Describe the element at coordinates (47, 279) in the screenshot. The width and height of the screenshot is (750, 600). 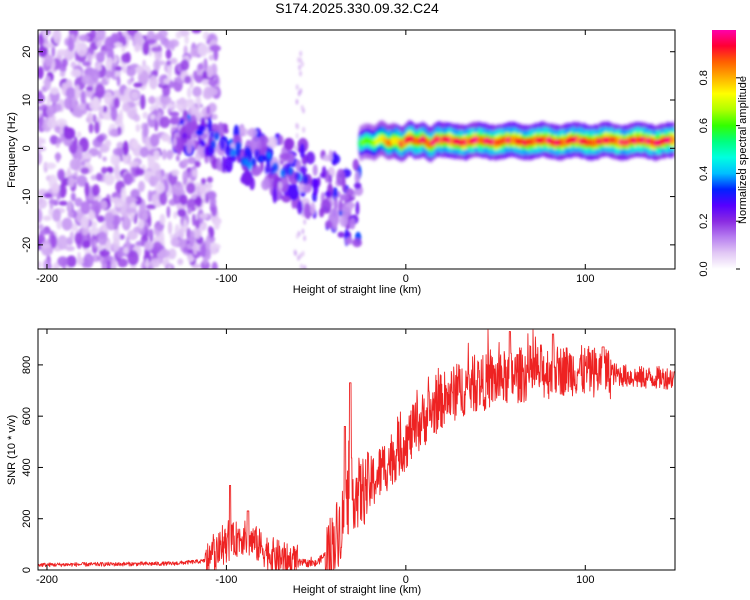
I see `spectrogram-x-tick-label: -200` at that location.